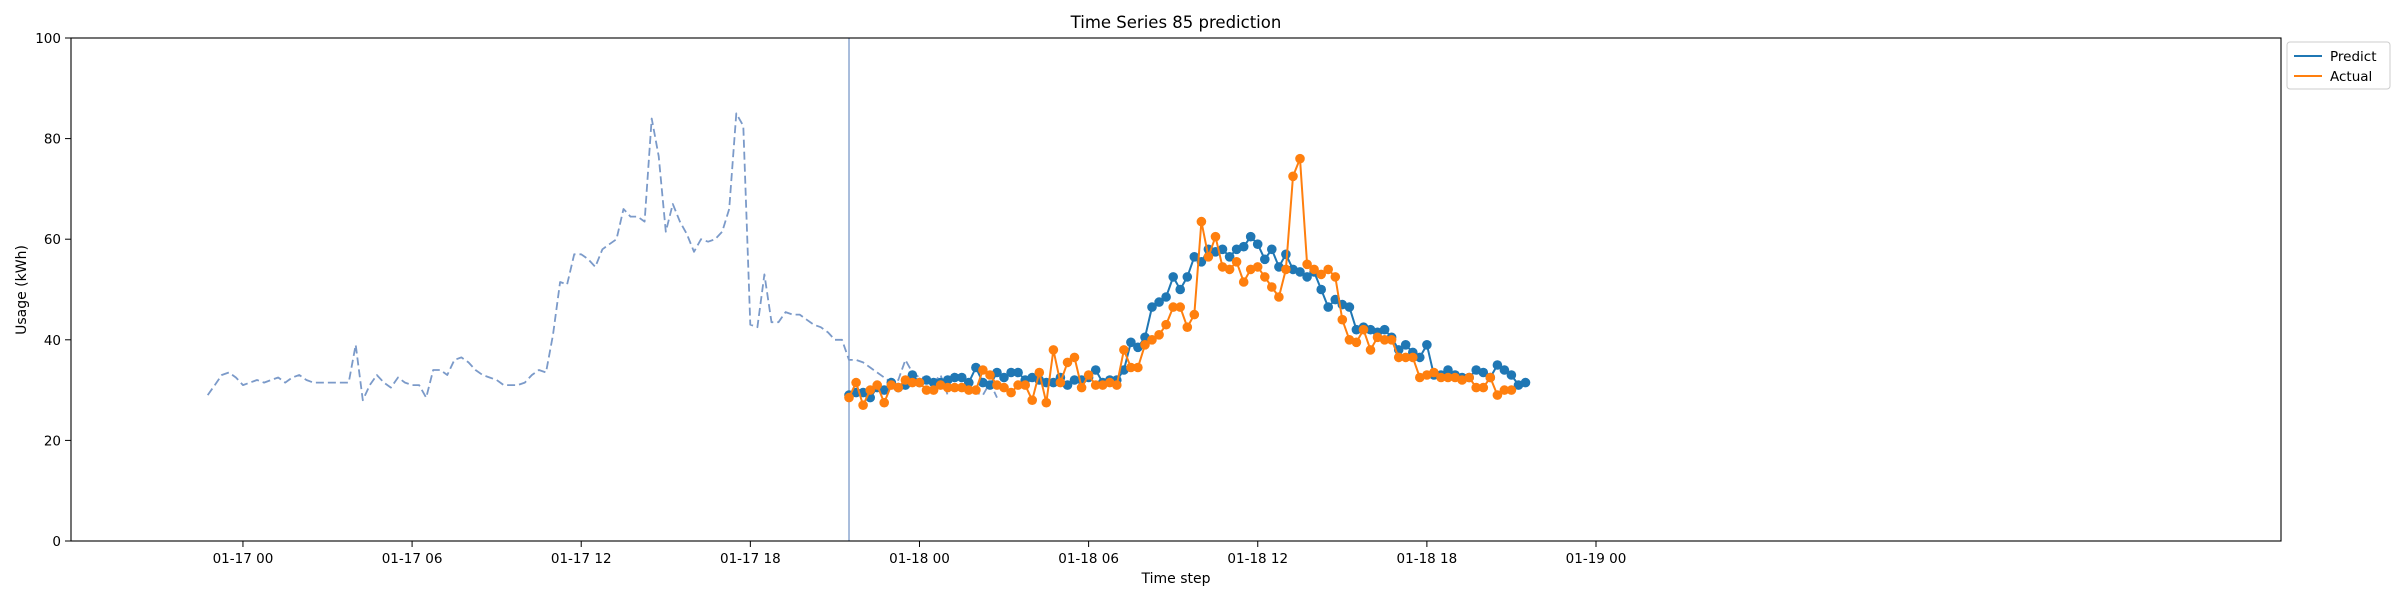 This screenshot has width=2400, height=600. I want to click on legend-box, so click(2338, 65).